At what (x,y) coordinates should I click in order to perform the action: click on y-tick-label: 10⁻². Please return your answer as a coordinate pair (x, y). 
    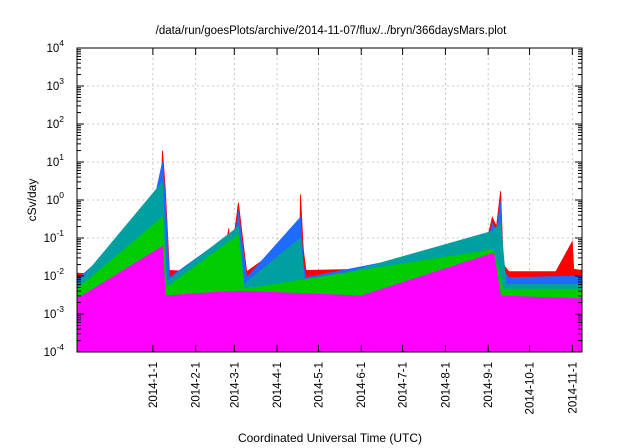
    Looking at the image, I should click on (54, 274).